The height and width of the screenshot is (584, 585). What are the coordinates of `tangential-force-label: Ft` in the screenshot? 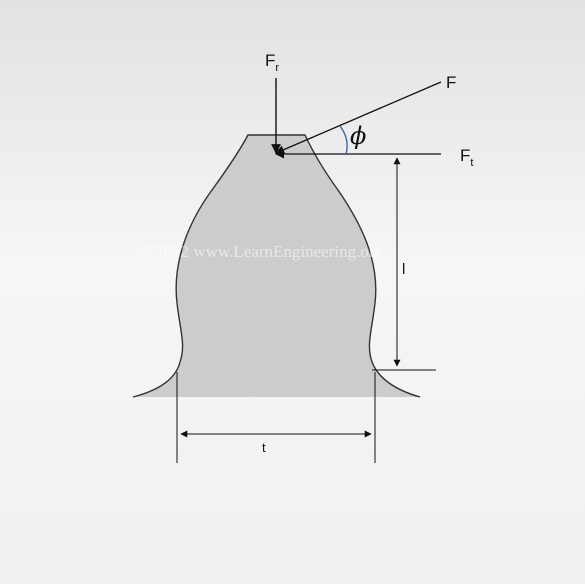 It's located at (466, 157).